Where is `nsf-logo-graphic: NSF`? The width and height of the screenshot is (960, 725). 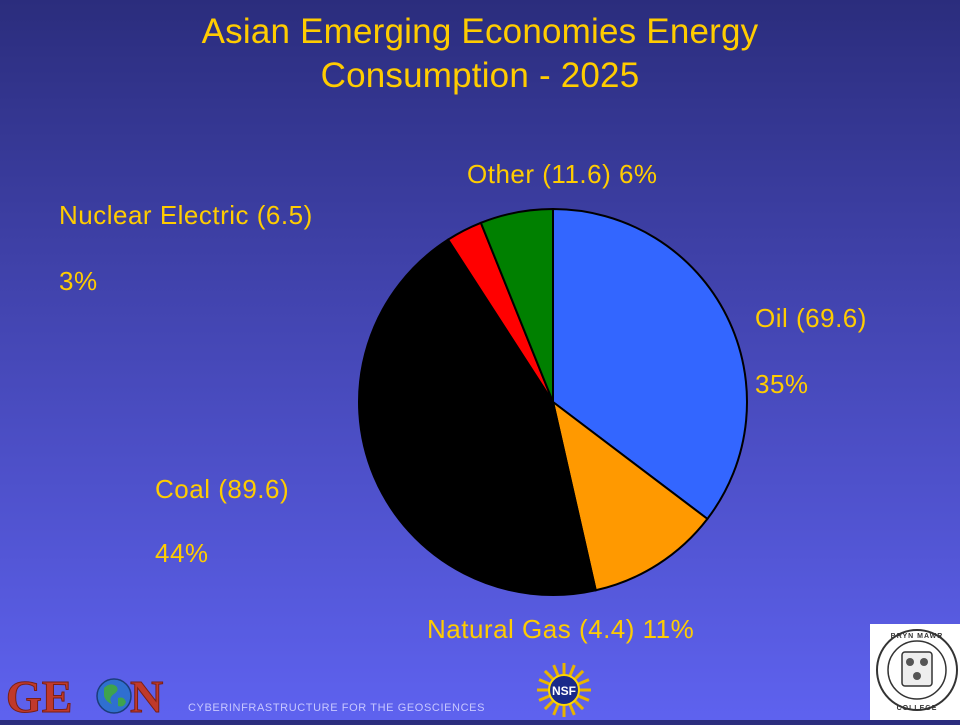 nsf-logo-graphic: NSF is located at coordinates (564, 690).